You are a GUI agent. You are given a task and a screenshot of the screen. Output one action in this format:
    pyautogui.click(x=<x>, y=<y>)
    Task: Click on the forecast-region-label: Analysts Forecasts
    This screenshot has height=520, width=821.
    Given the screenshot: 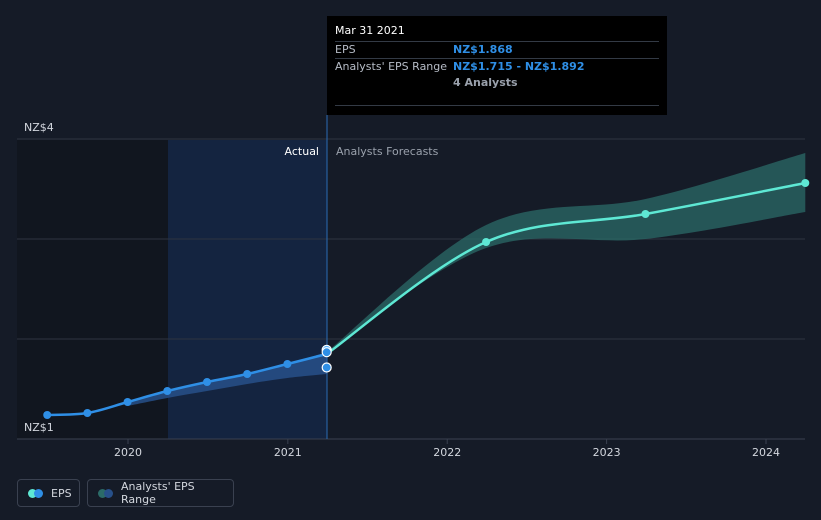 What is the action you would take?
    pyautogui.click(x=387, y=151)
    